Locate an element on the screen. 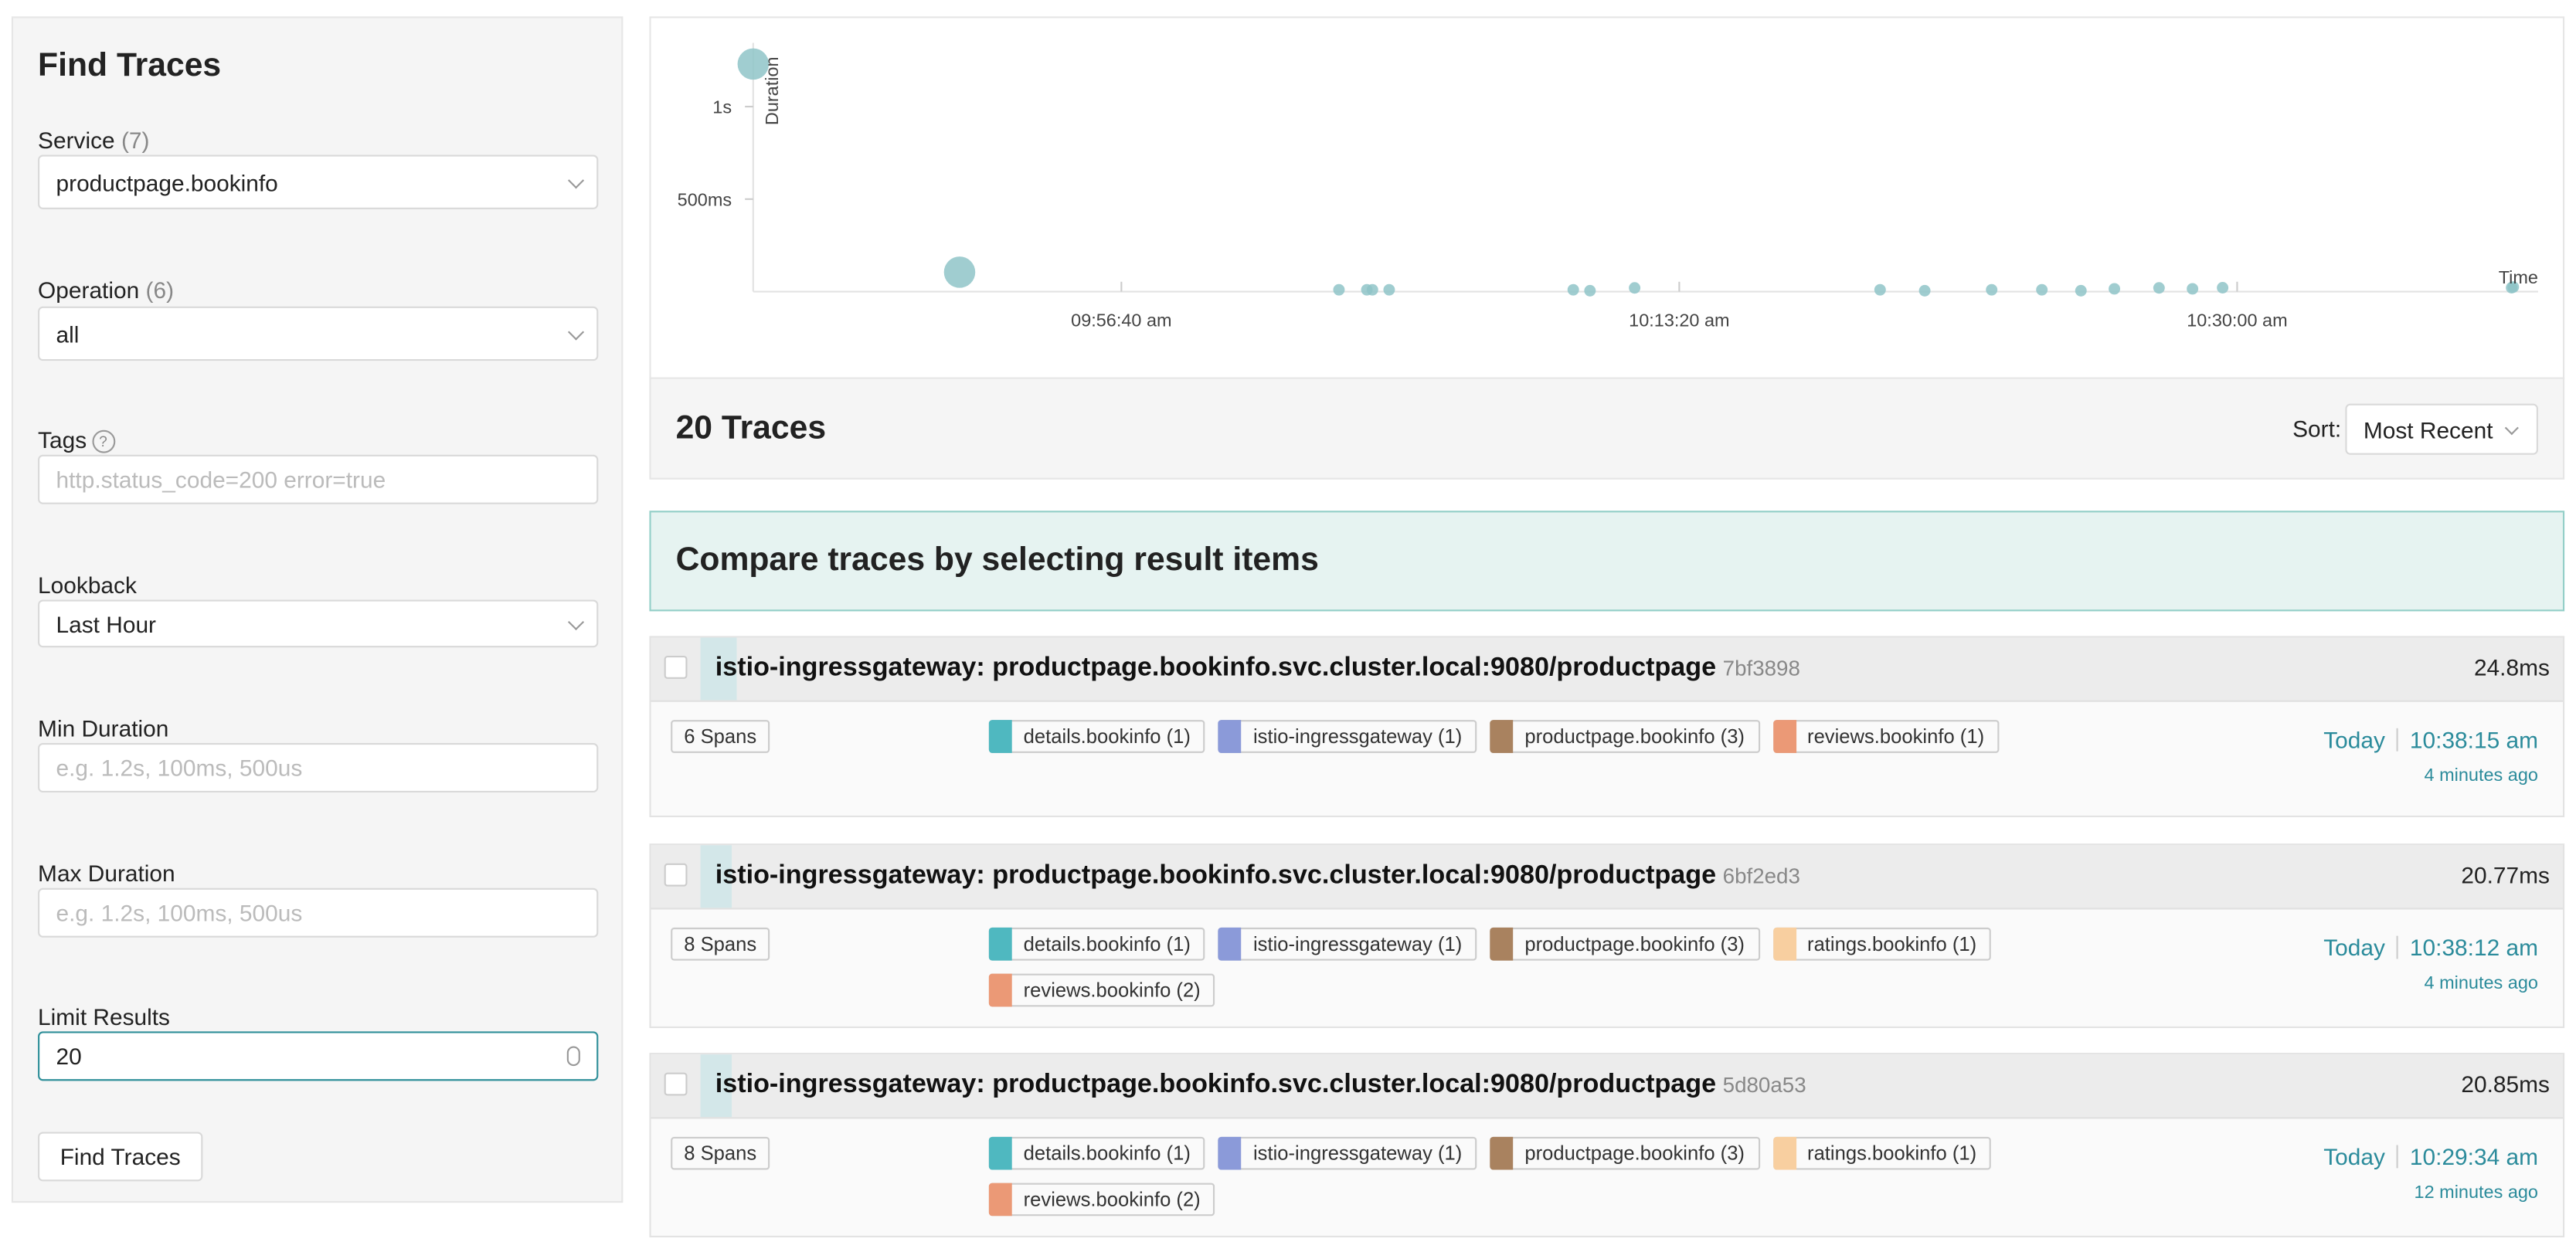  trace-id: 5d80a53 is located at coordinates (1764, 1085).